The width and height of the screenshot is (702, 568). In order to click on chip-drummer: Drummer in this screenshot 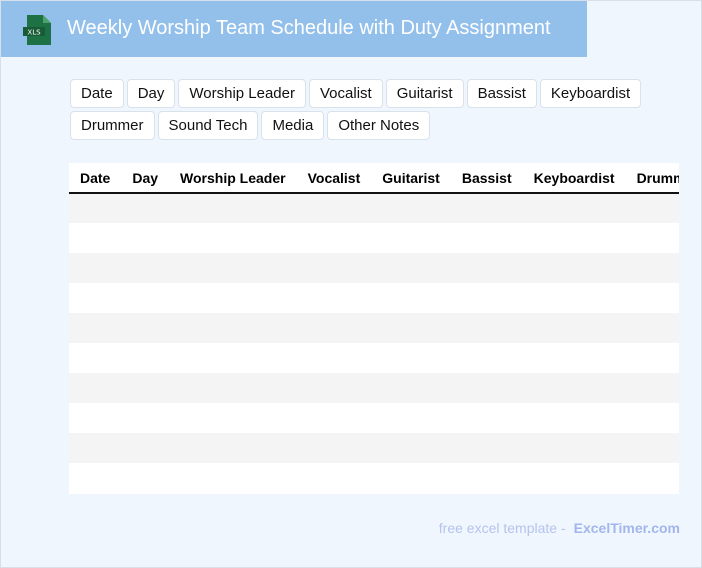, I will do `click(112, 125)`.